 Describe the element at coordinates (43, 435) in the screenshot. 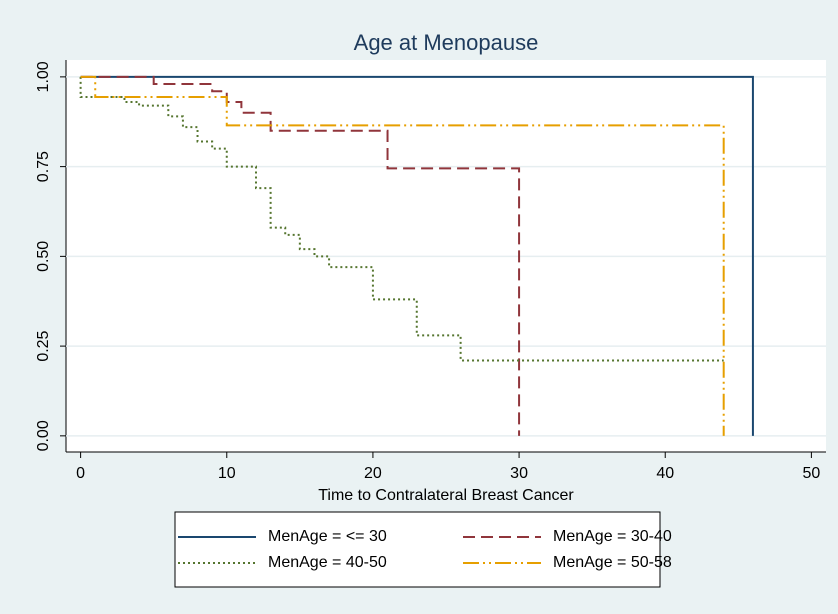

I see `y-tick-label: 0.00` at that location.